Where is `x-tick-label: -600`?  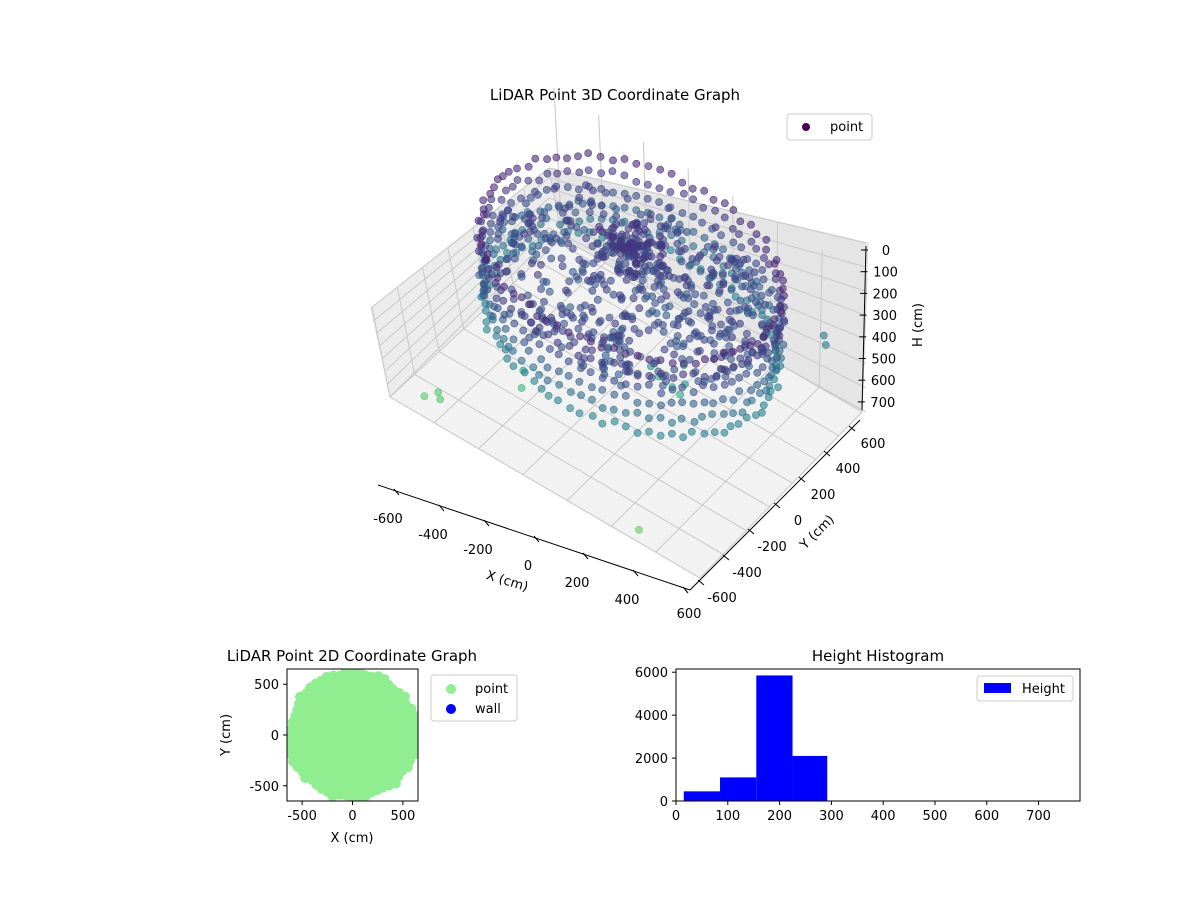
x-tick-label: -600 is located at coordinates (388, 519).